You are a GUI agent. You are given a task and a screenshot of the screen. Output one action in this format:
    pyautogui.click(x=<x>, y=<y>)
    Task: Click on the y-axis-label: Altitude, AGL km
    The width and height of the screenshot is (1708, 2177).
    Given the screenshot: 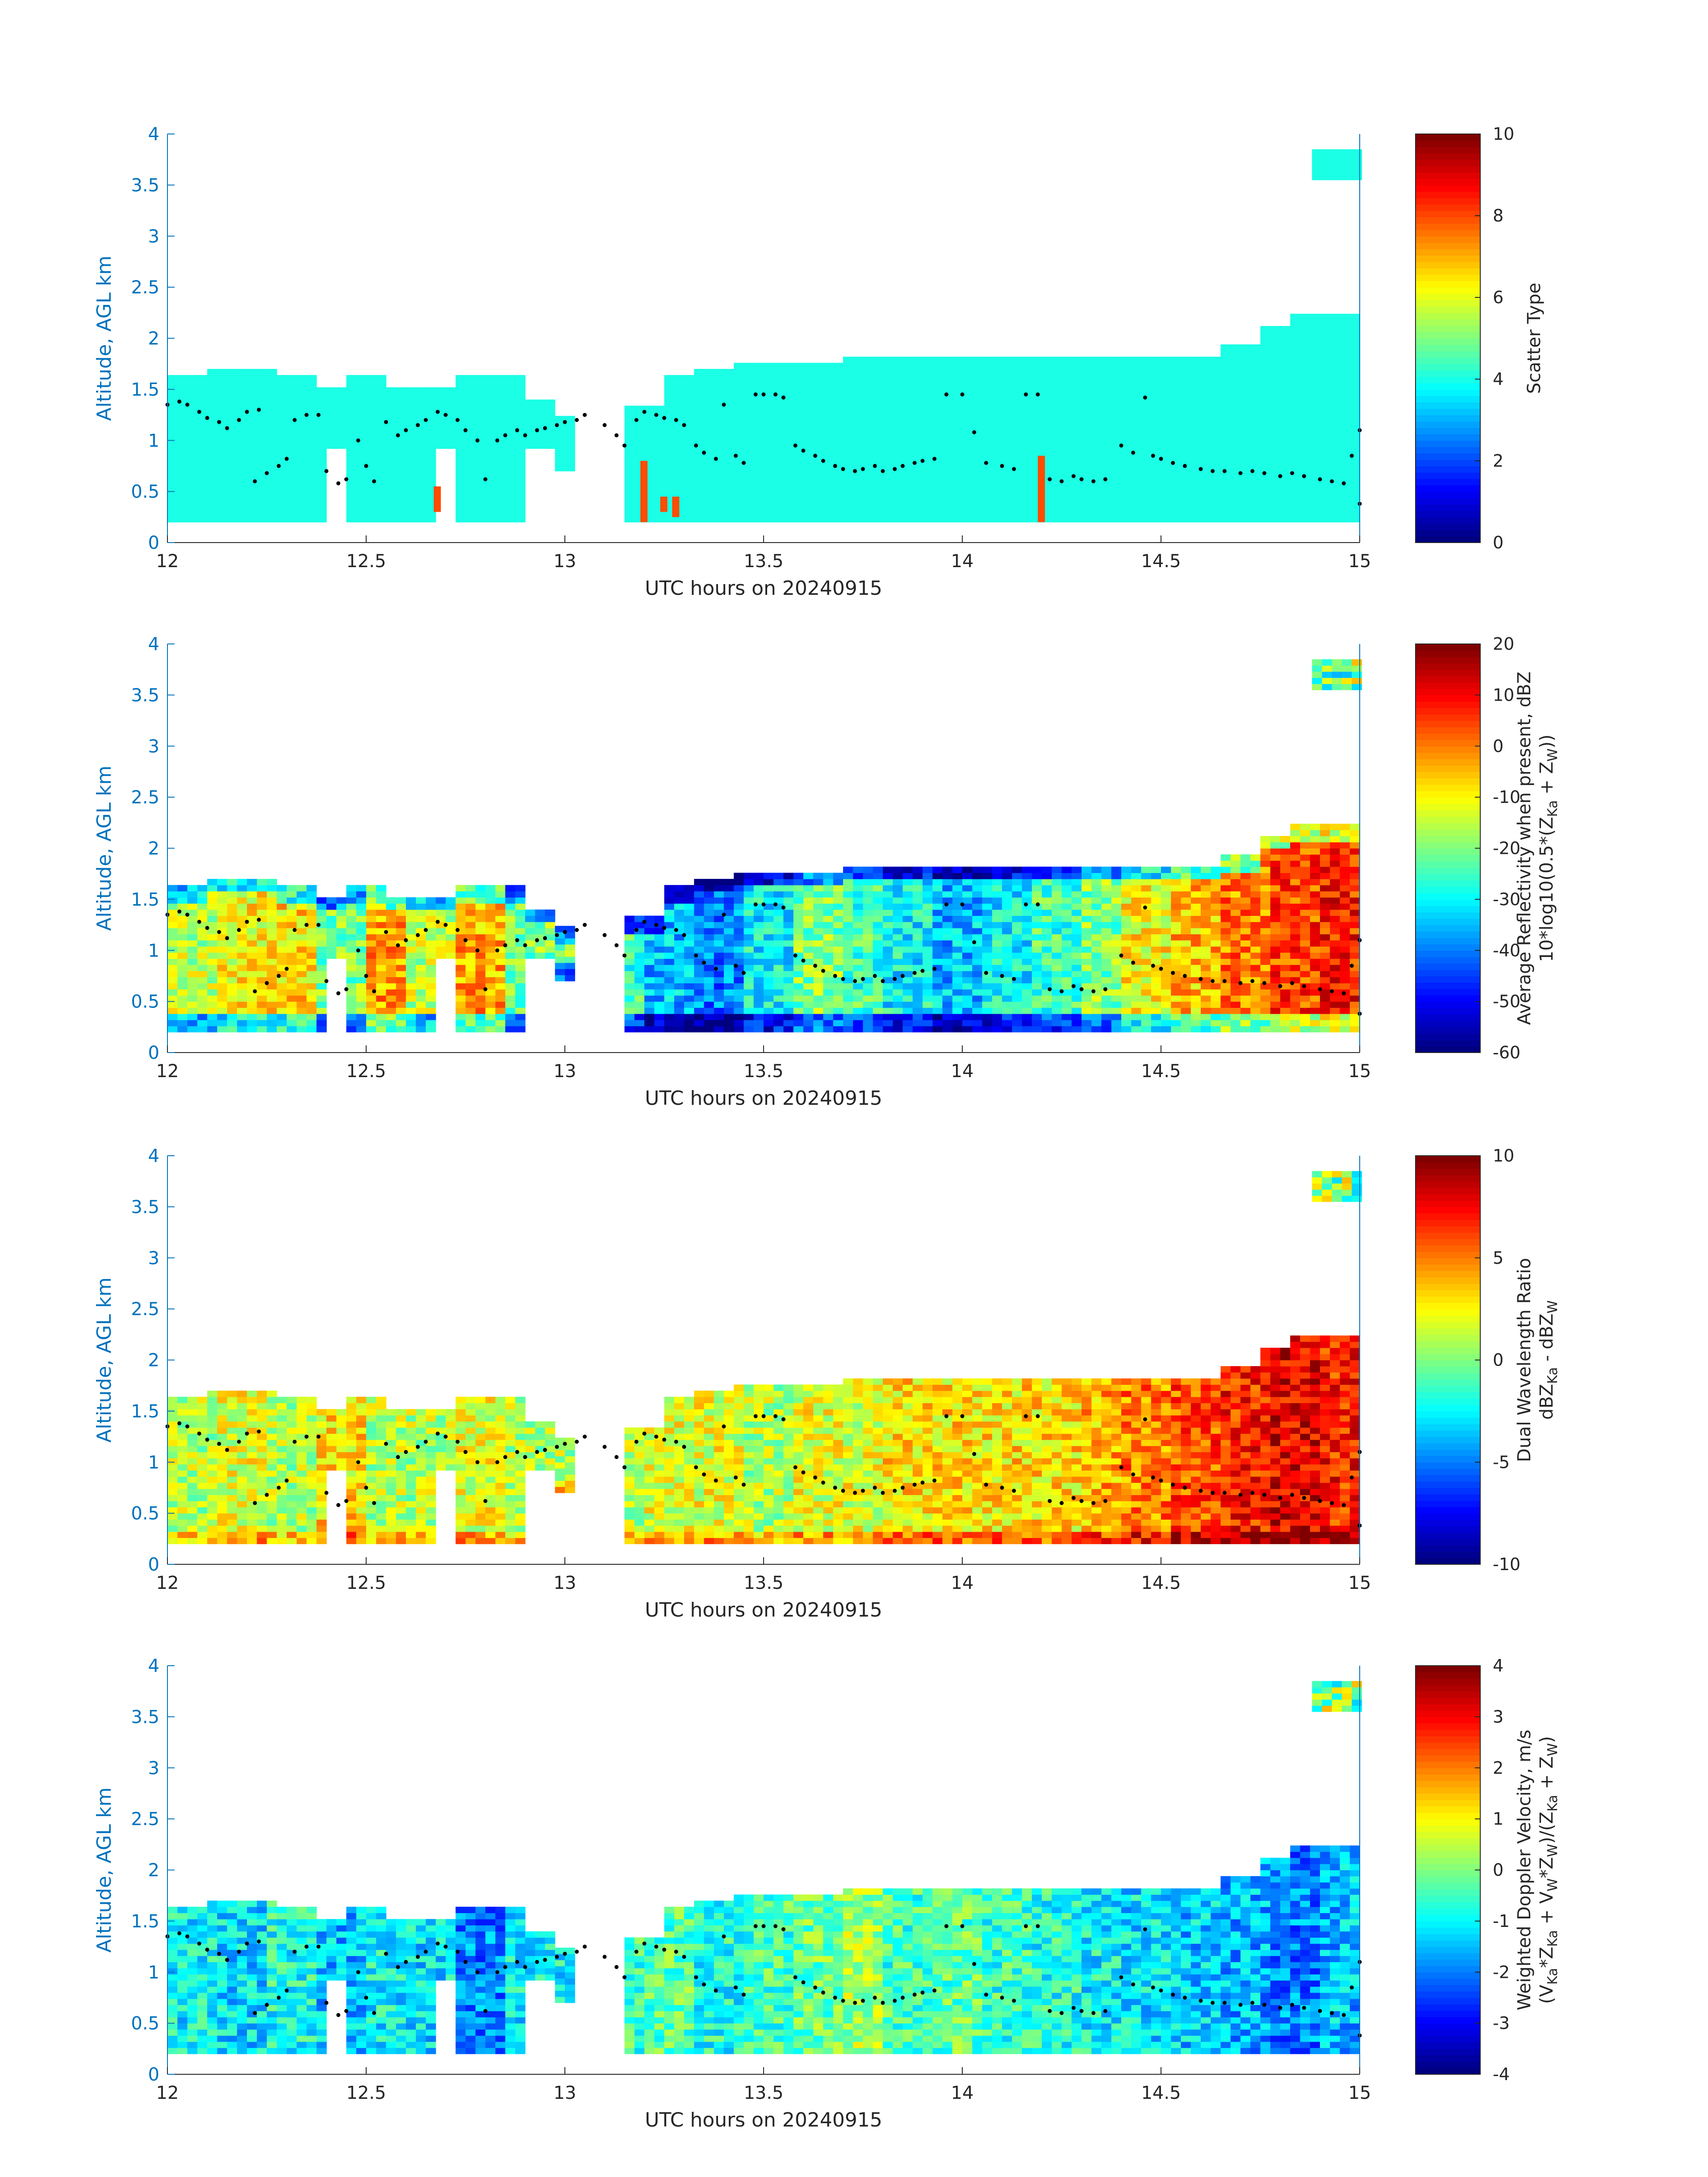 What is the action you would take?
    pyautogui.click(x=104, y=338)
    